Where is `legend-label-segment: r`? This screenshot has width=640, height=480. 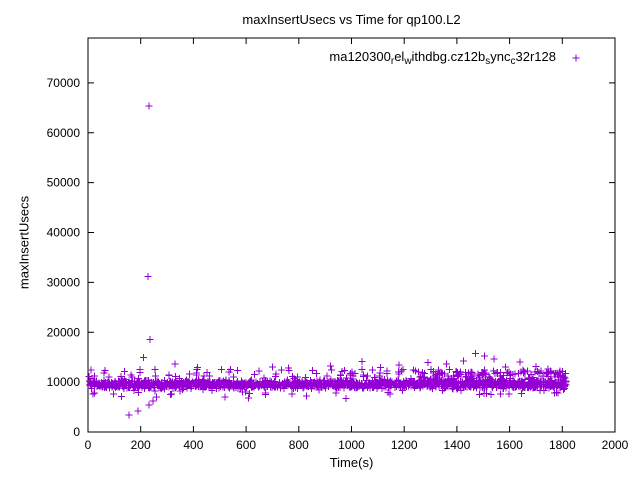 legend-label-segment: r is located at coordinates (392, 61).